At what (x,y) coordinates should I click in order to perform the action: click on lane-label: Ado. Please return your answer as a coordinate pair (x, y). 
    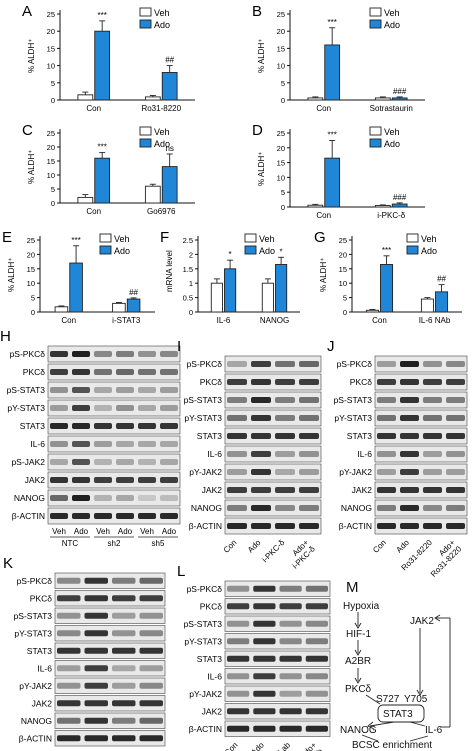
    Looking at the image, I should click on (402, 546).